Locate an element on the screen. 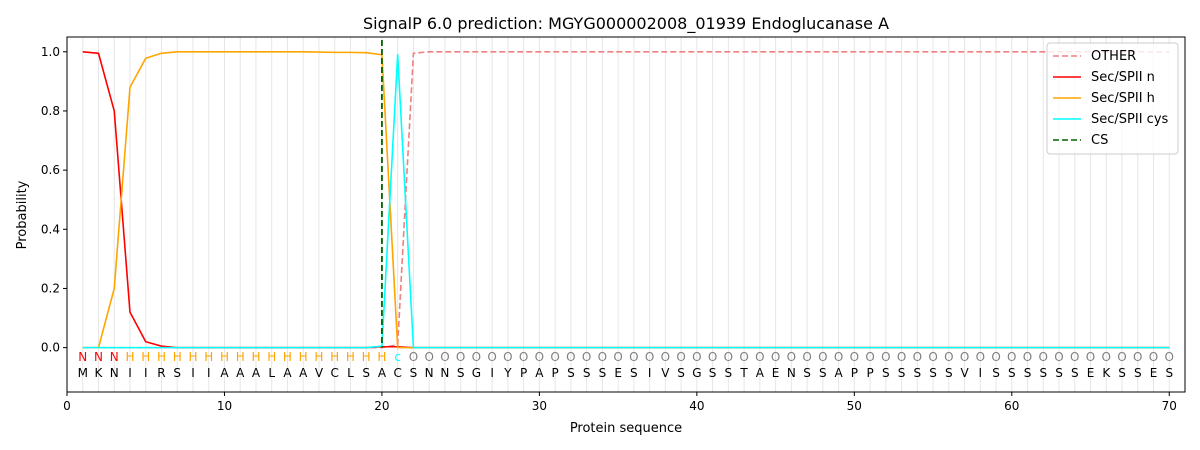  x-tick-label: 40 is located at coordinates (696, 406).